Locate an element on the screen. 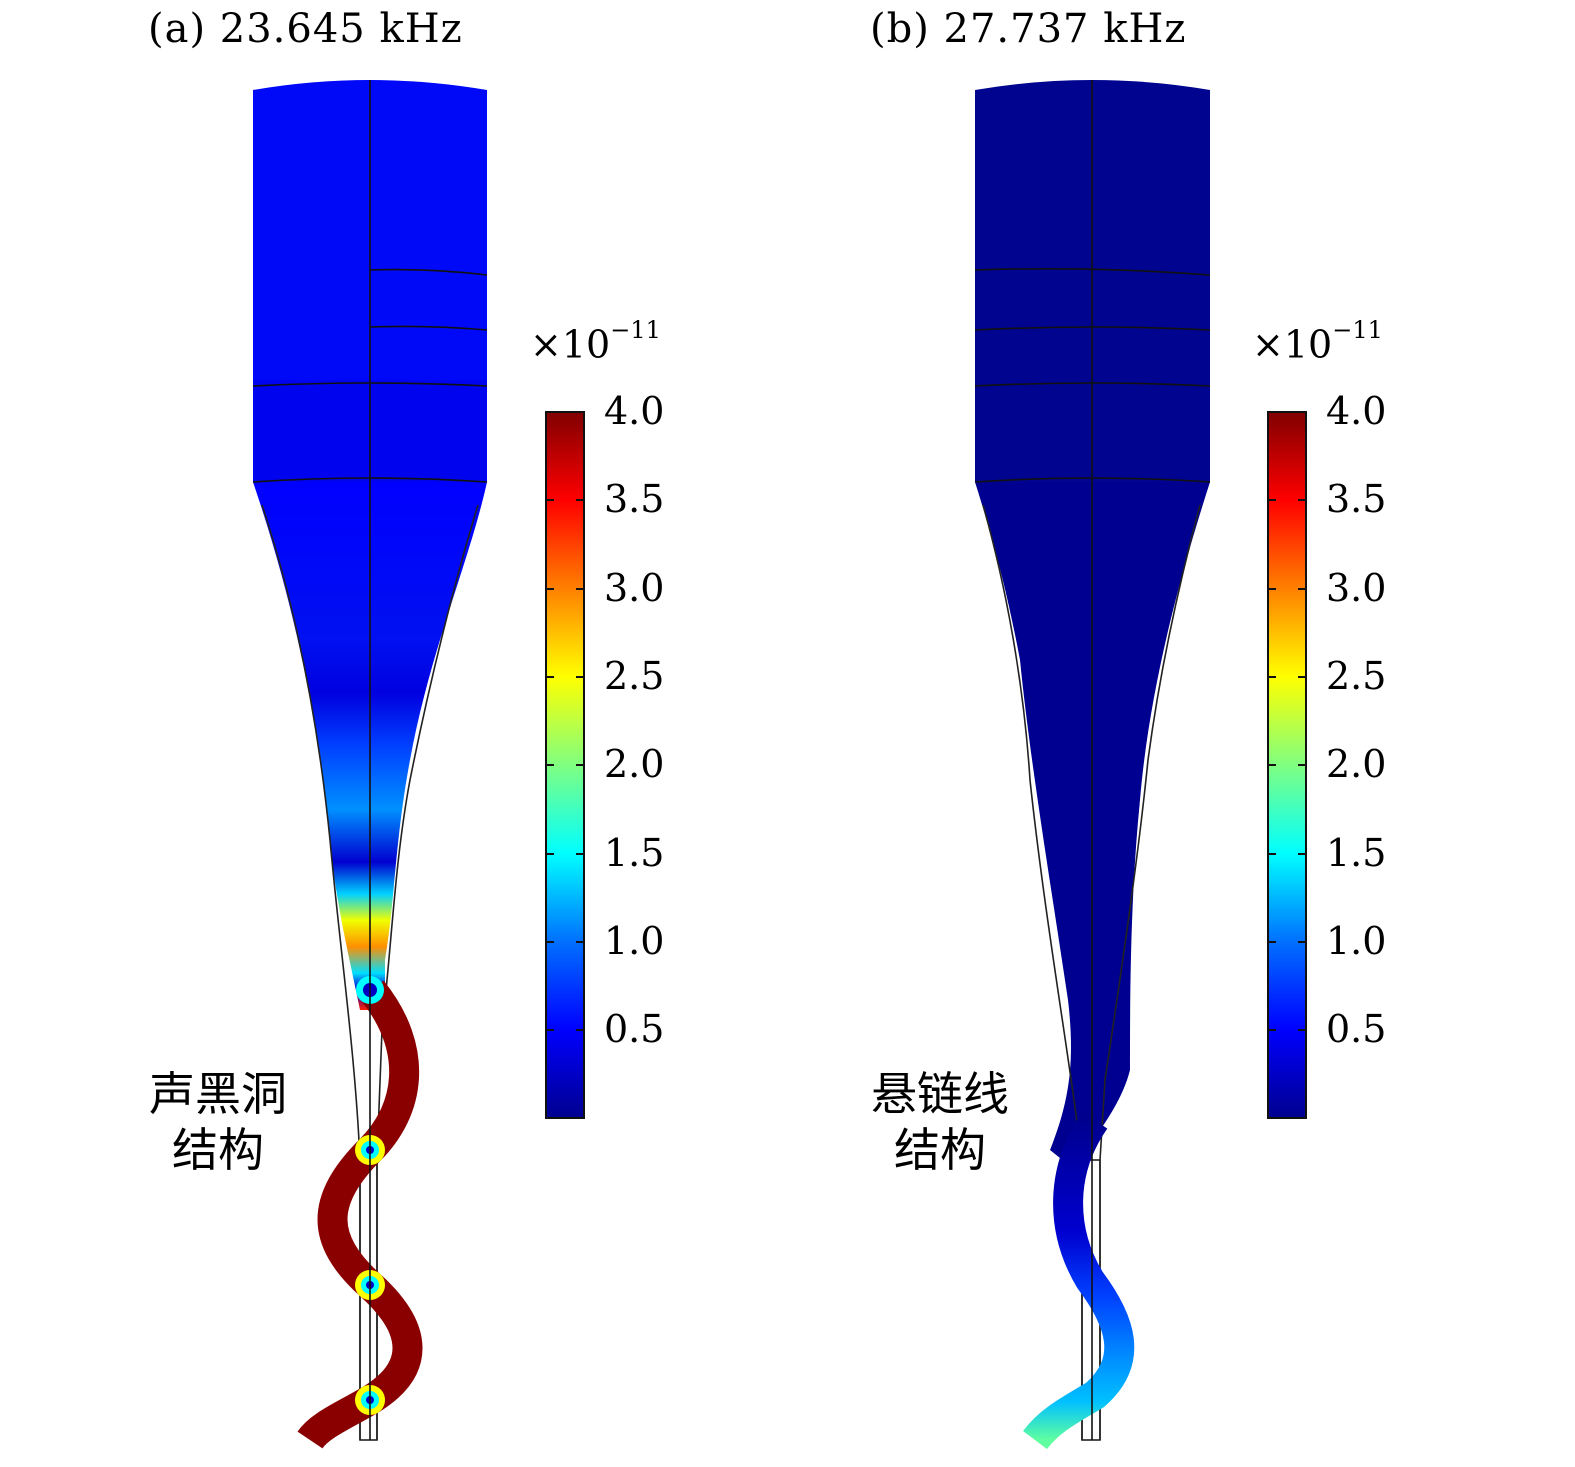  panel-a-tick-label: 2.5 is located at coordinates (634, 676).